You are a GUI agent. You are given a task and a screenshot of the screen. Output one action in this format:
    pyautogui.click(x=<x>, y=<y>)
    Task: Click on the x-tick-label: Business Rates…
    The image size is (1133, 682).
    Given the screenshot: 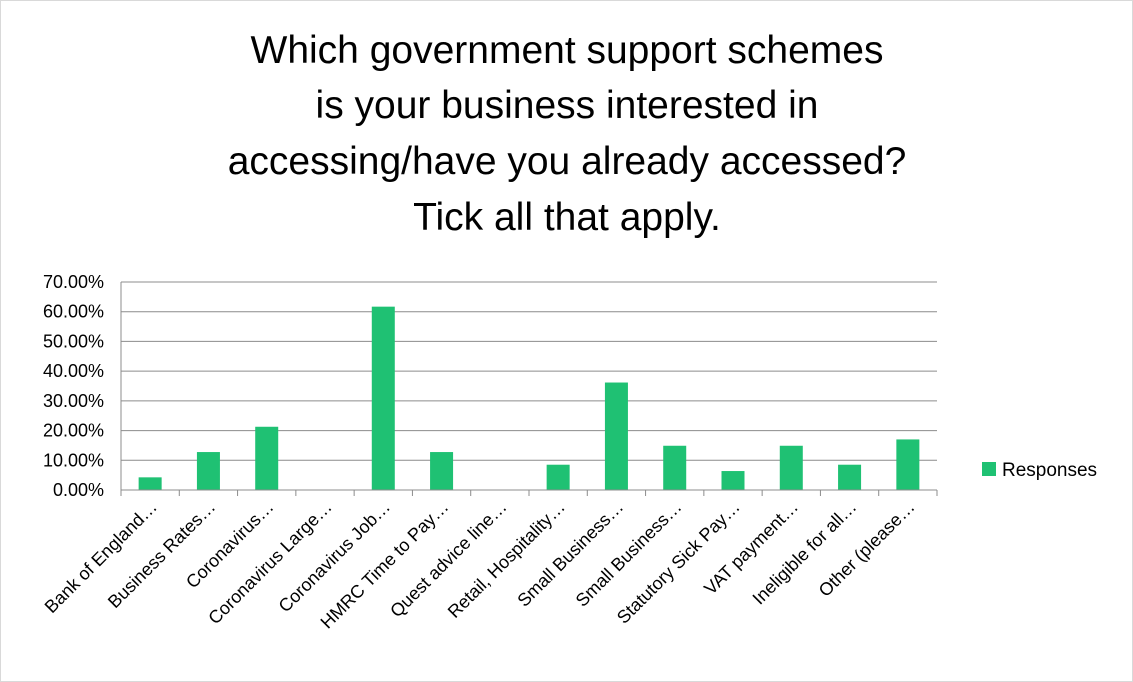 What is the action you would take?
    pyautogui.click(x=161, y=554)
    